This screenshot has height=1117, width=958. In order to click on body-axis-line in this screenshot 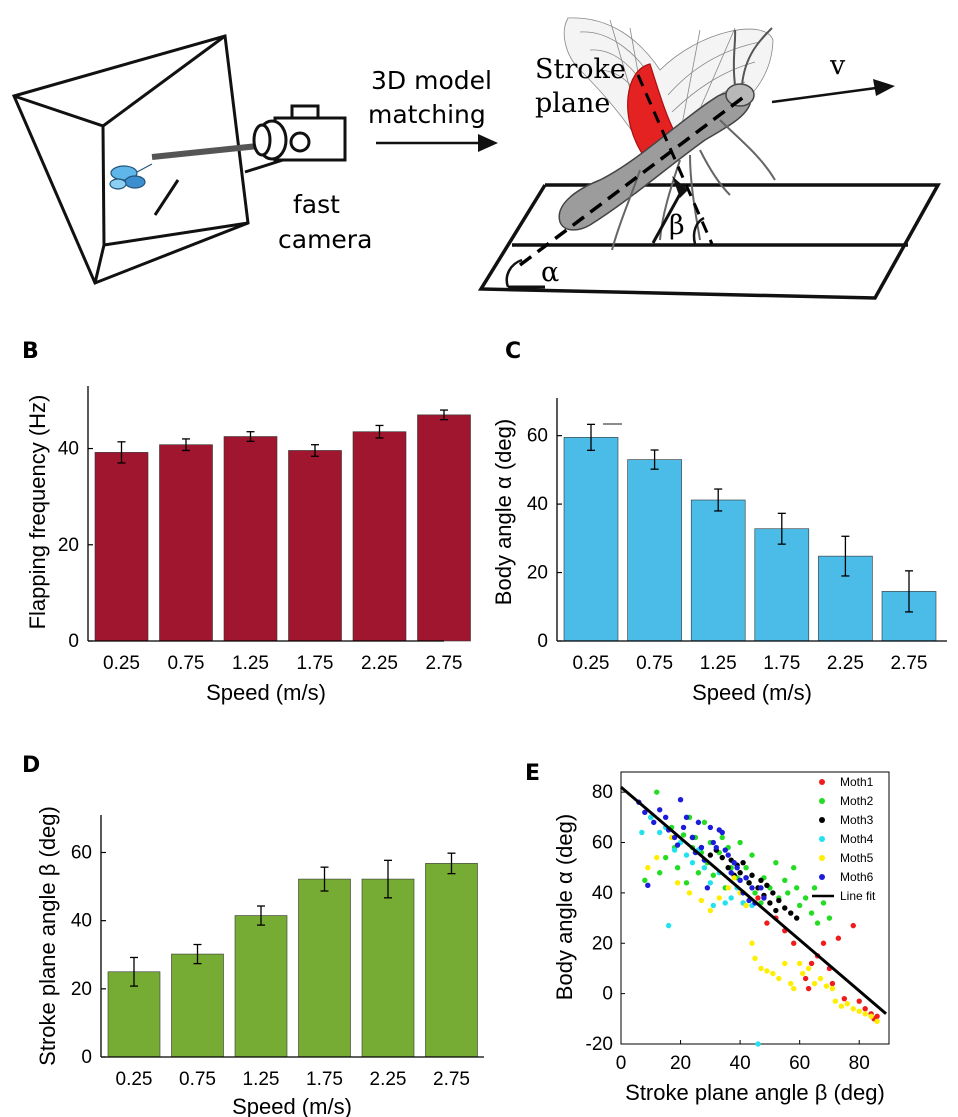, I will do `click(632, 180)`.